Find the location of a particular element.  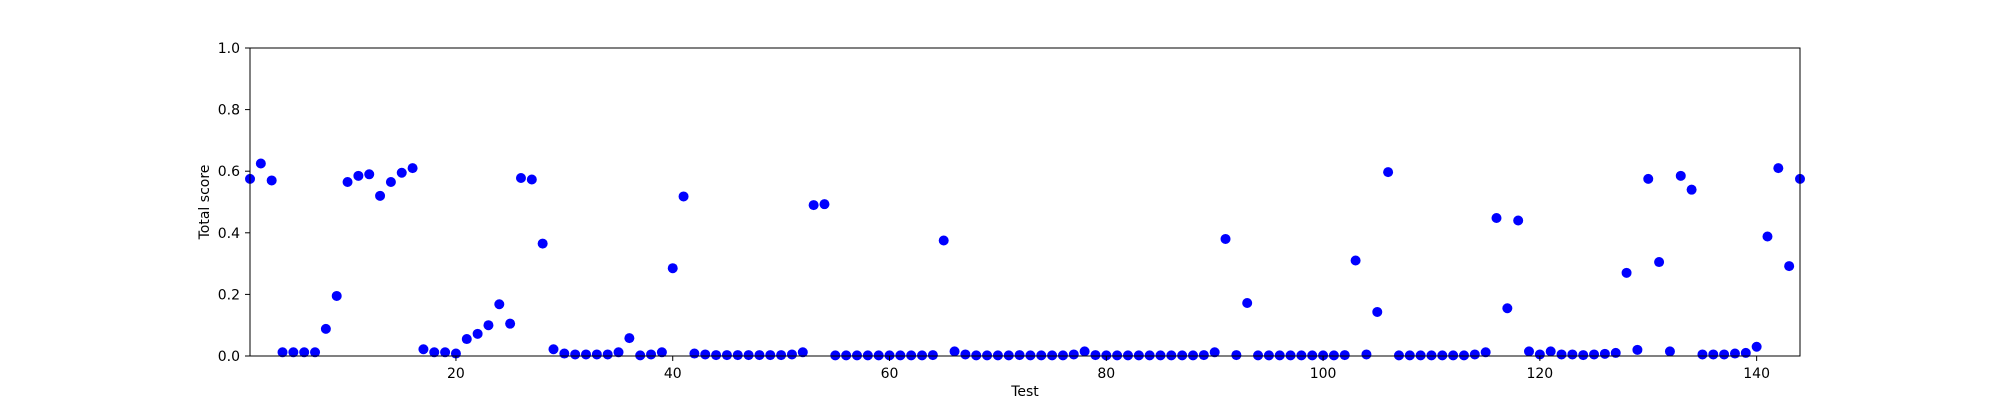

y-tick-label: 0.6 is located at coordinates (229, 172).